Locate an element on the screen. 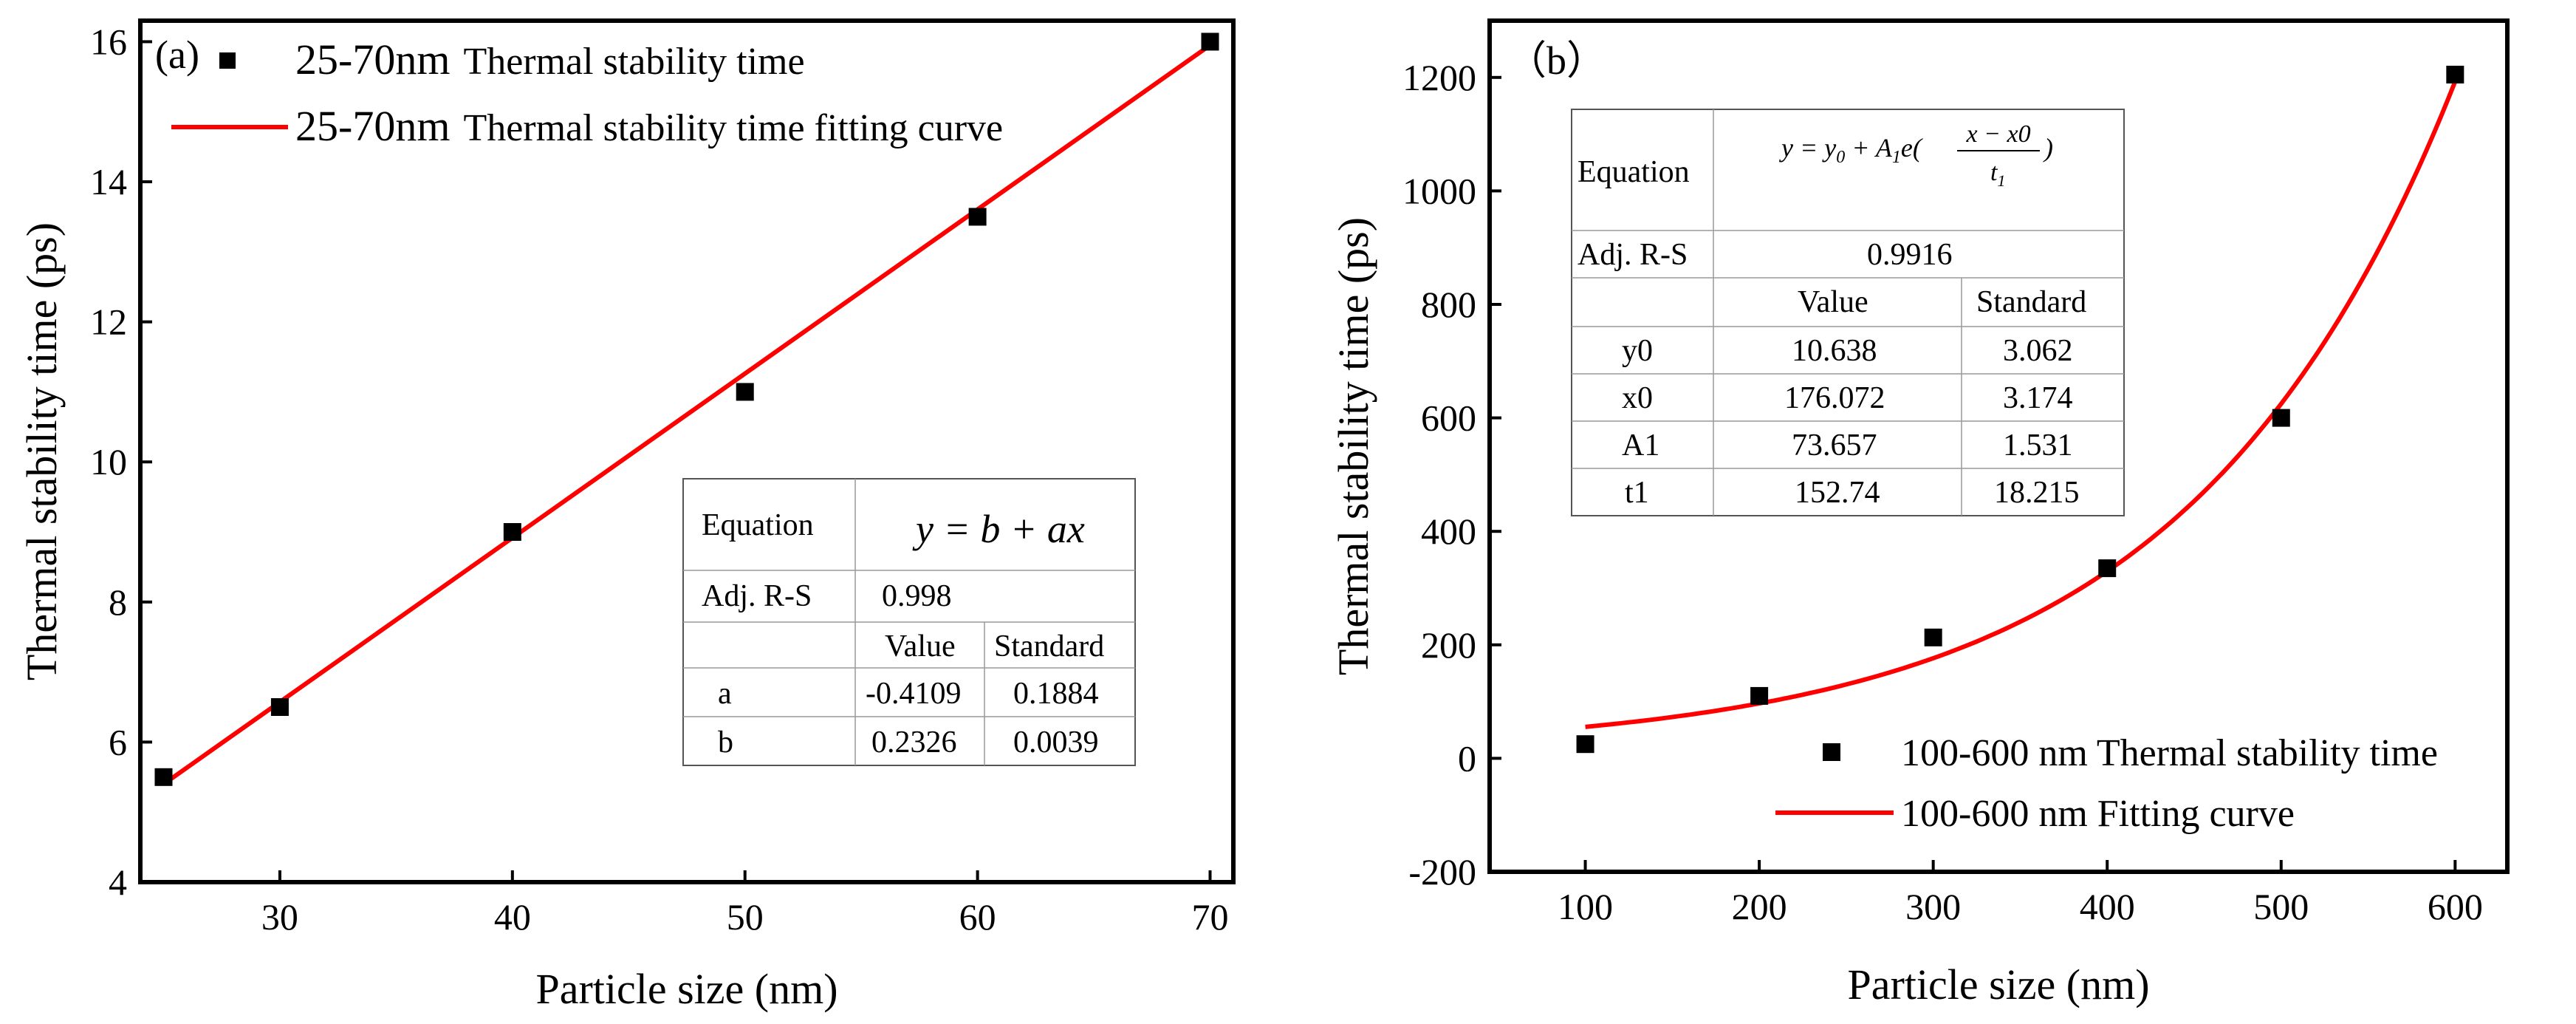 This screenshot has height=1024, width=2576. y-tick-label: 14 is located at coordinates (108, 181).